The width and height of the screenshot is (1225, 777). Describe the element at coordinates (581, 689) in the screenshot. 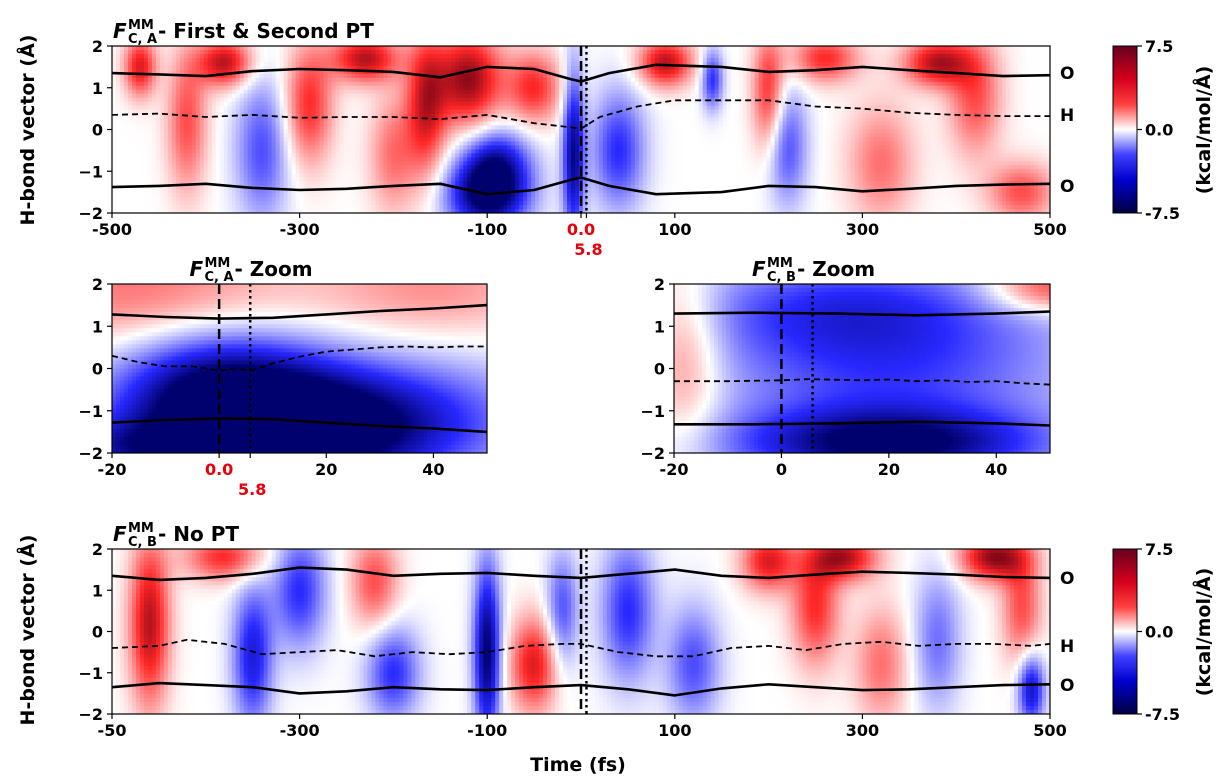

I see `trace-lower-O-bottom` at that location.